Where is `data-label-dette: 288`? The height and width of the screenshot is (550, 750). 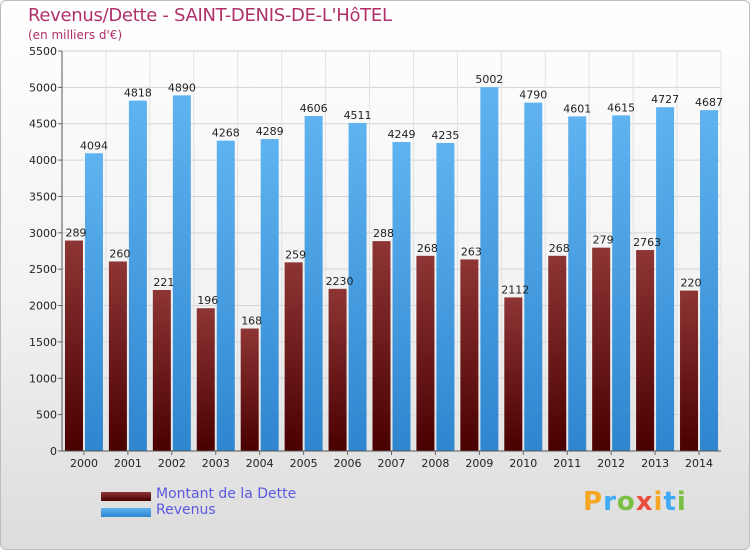 data-label-dette: 288 is located at coordinates (383, 233).